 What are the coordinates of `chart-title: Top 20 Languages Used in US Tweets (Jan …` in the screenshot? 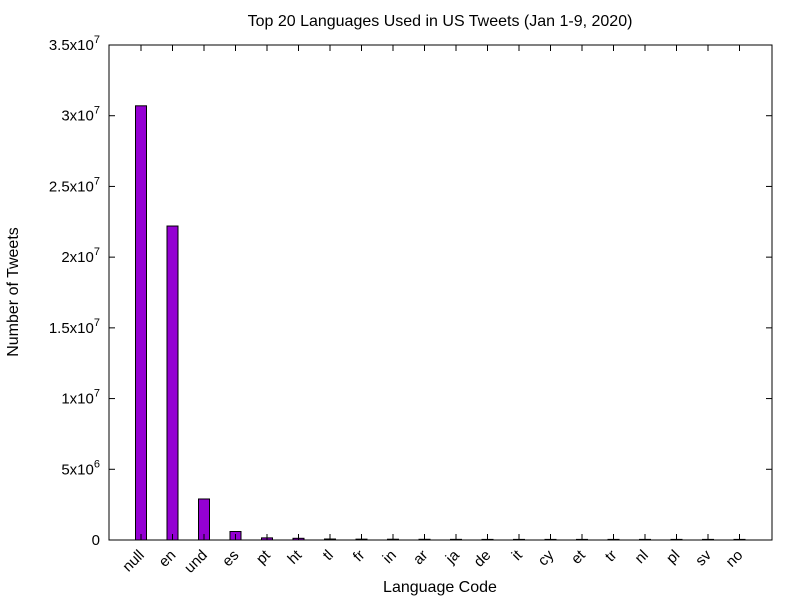 It's located at (440, 21).